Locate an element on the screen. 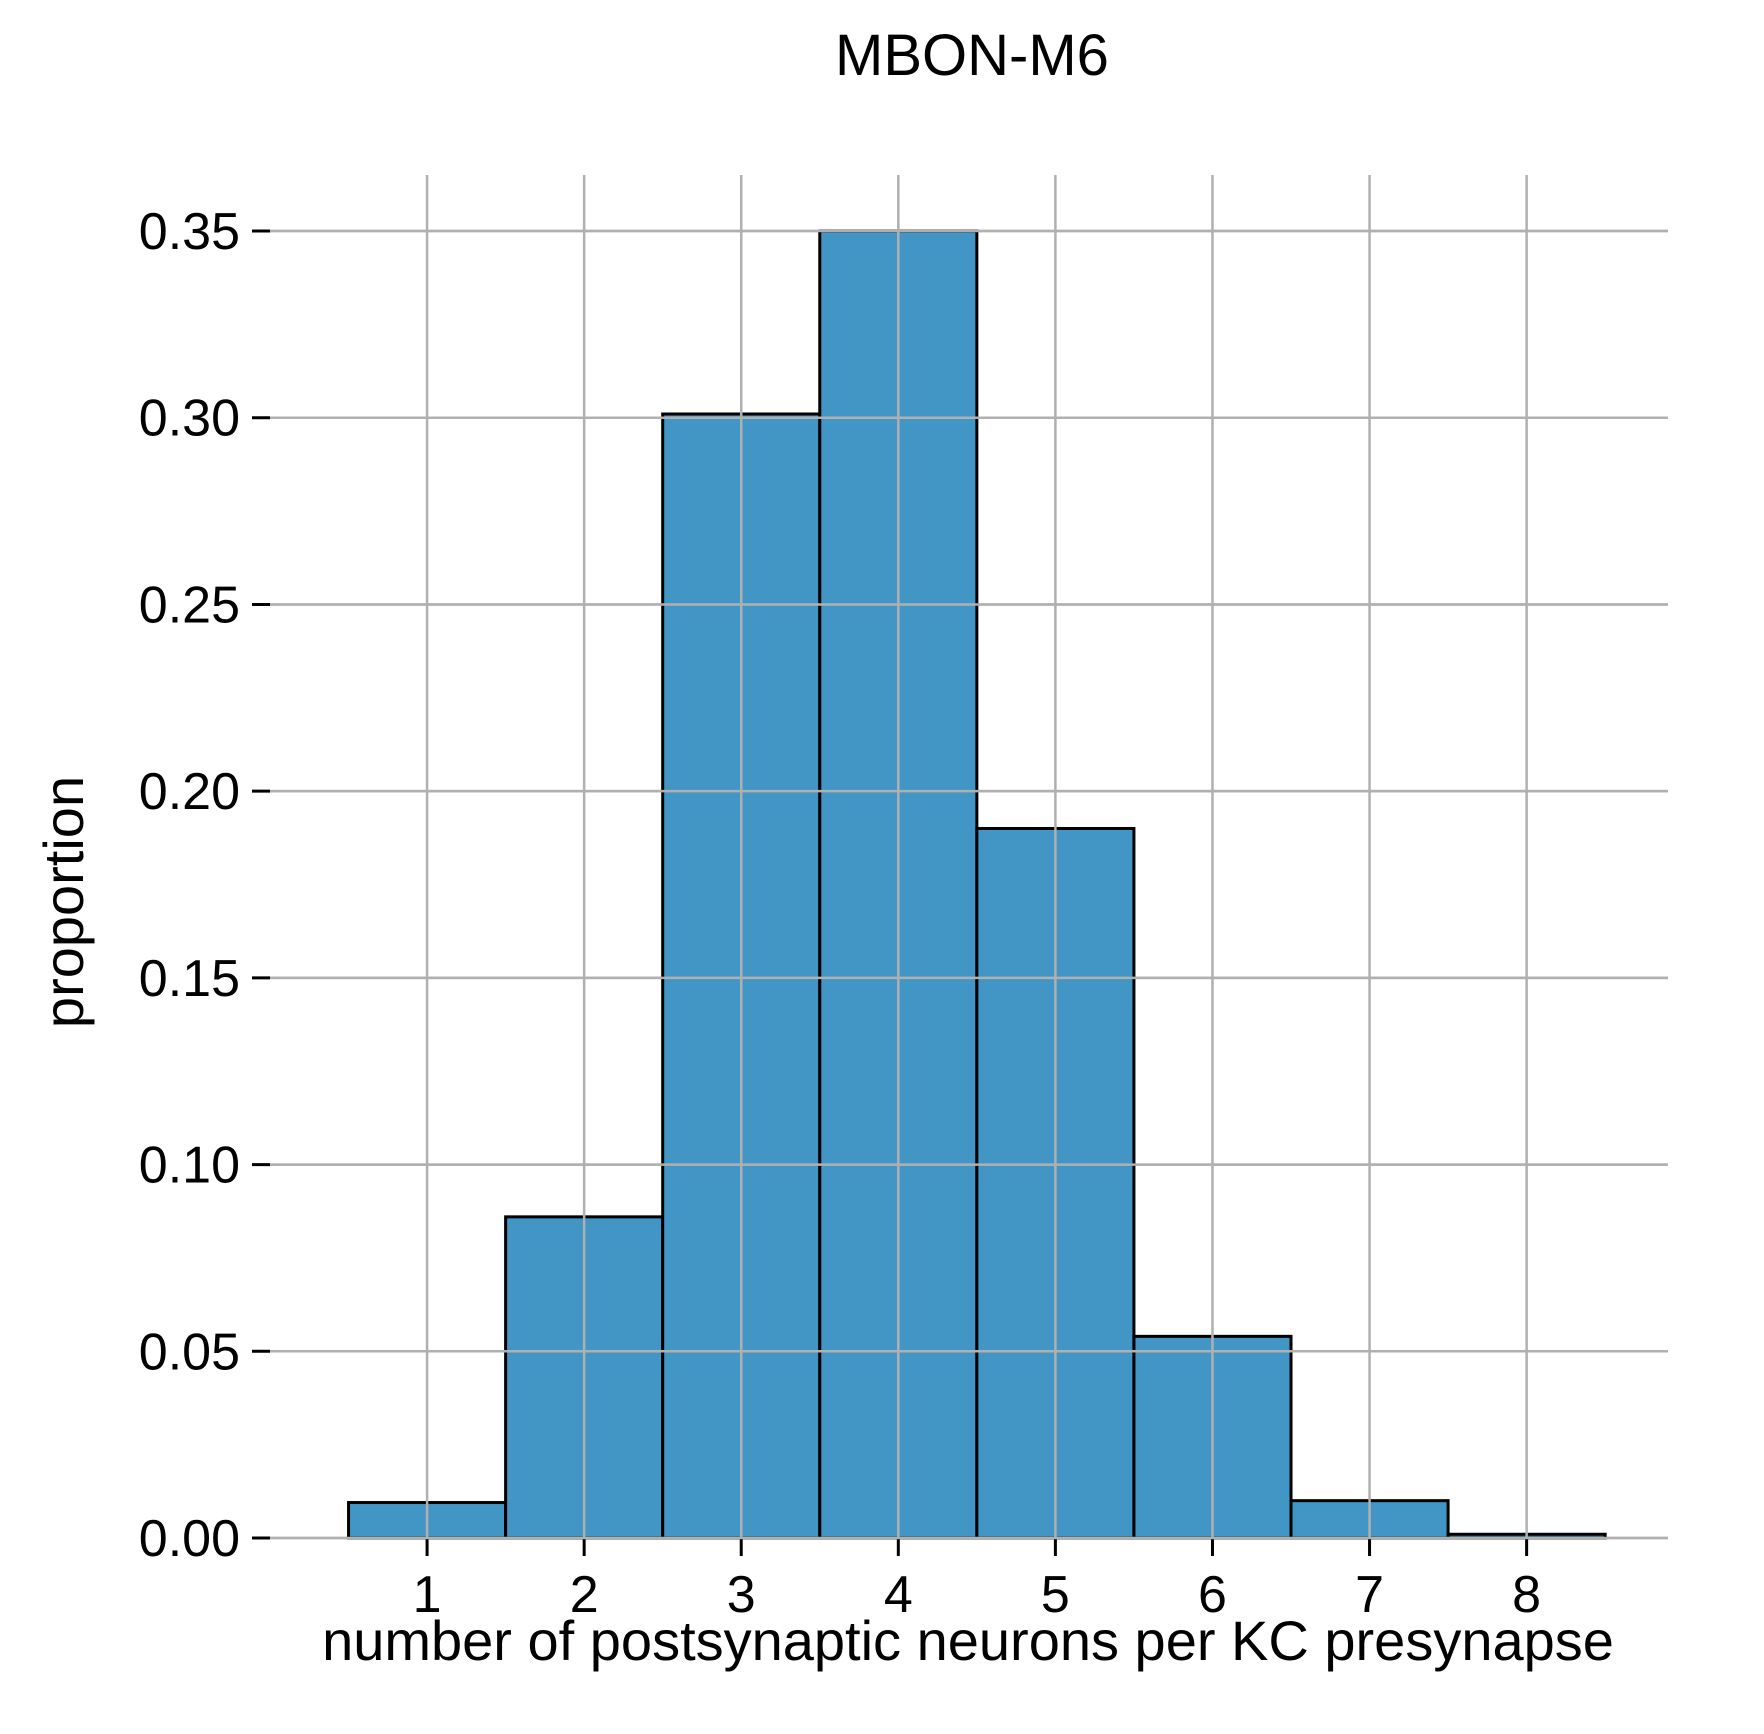 The width and height of the screenshot is (1764, 1734). x-tick-label: 4 is located at coordinates (898, 1595).